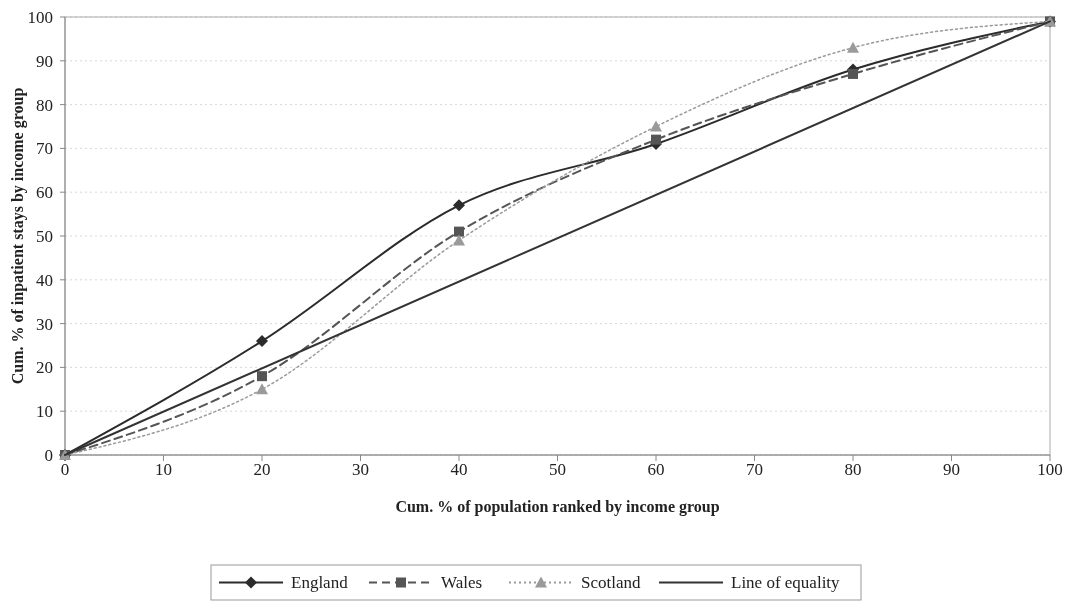  What do you see at coordinates (611, 583) in the screenshot?
I see `legend-label: Scotland` at bounding box center [611, 583].